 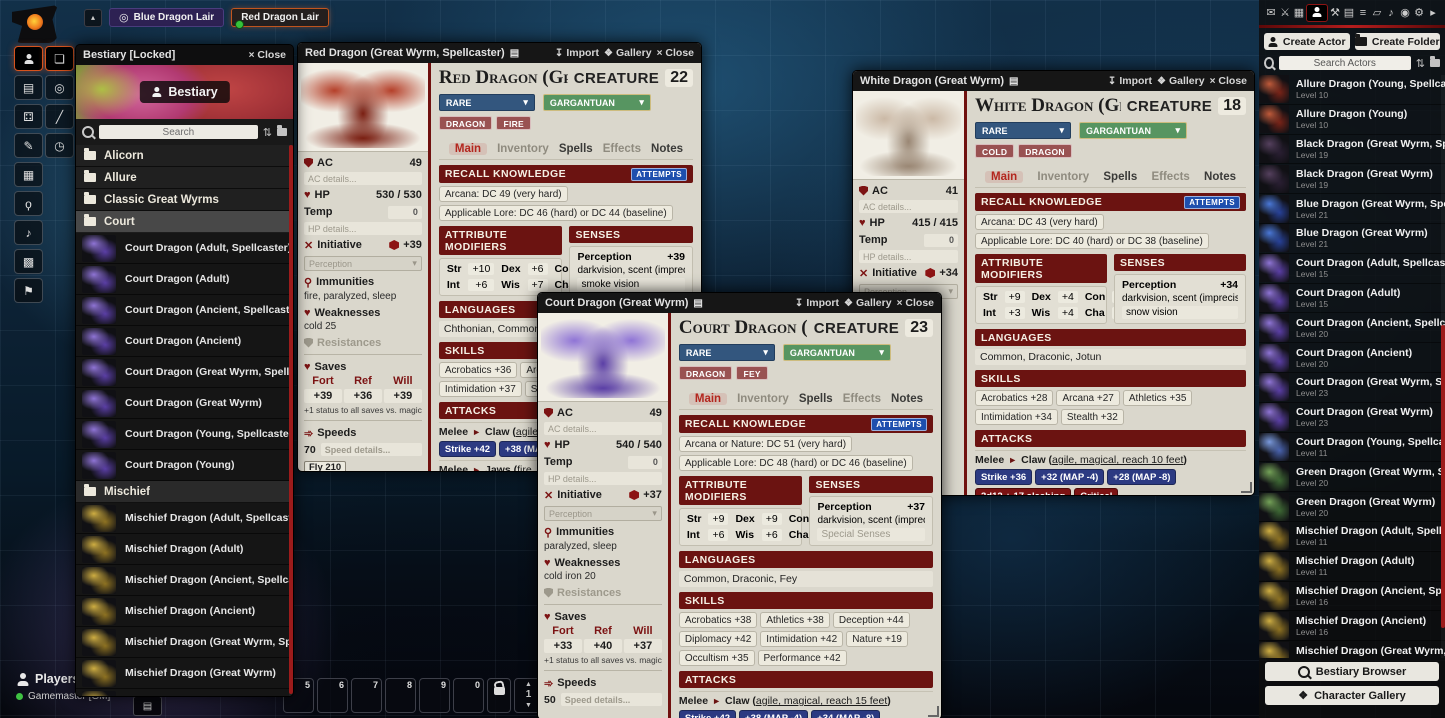 What do you see at coordinates (184, 518) in the screenshot?
I see `list-item: Mischief Dragon (Adult, Spellcaster)` at bounding box center [184, 518].